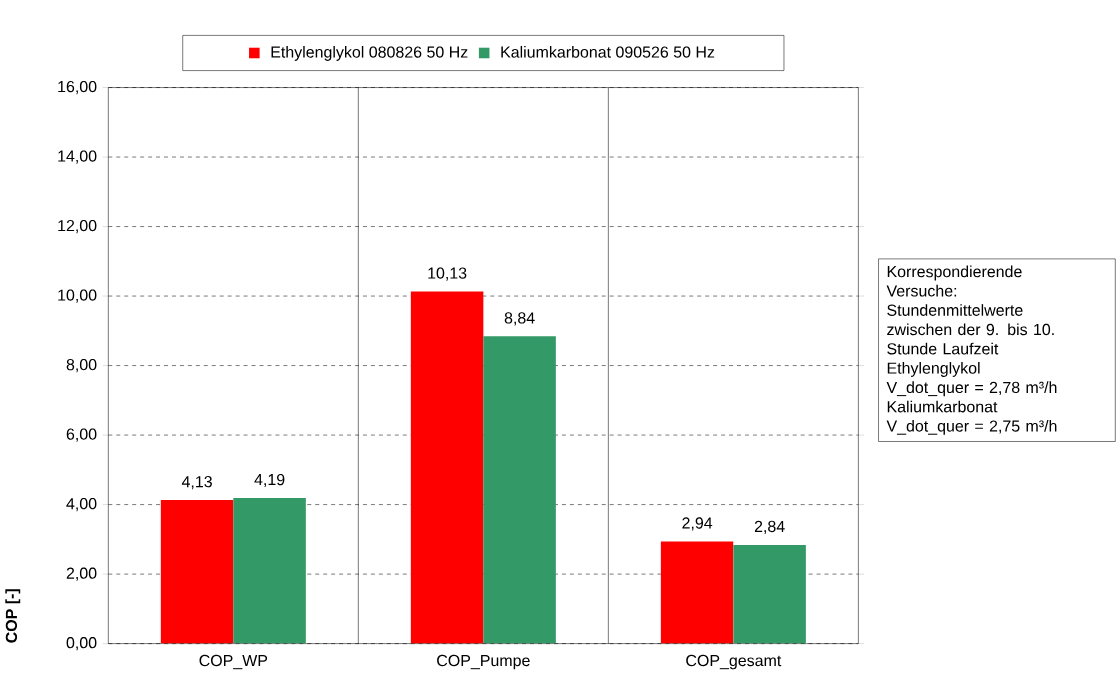 The width and height of the screenshot is (1120, 678). What do you see at coordinates (77, 157) in the screenshot?
I see `y-tick-label: 14,00` at bounding box center [77, 157].